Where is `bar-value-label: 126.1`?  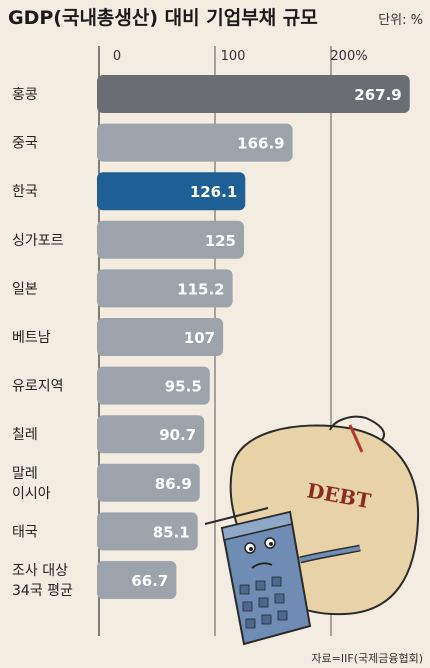 bar-value-label: 126.1 is located at coordinates (213, 192).